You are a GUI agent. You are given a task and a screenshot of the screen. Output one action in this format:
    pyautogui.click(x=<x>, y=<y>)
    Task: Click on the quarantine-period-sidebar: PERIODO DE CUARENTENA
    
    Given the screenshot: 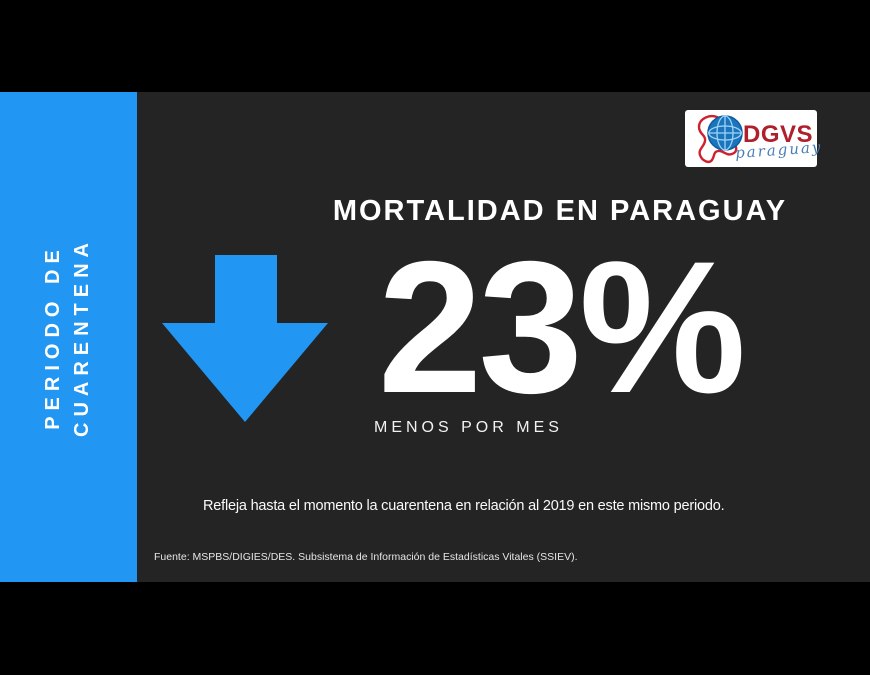 What is the action you would take?
    pyautogui.click(x=68, y=337)
    